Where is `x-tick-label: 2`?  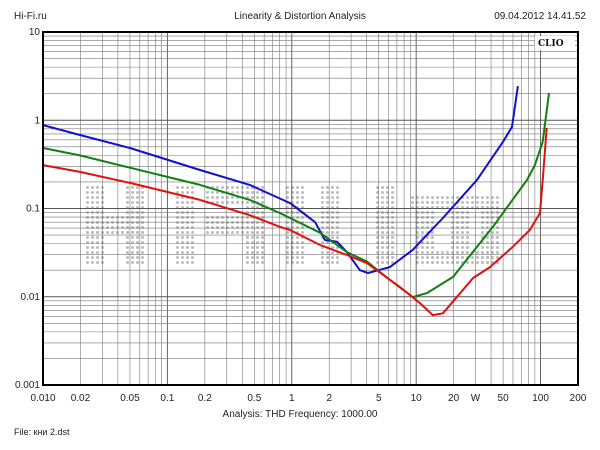
x-tick-label: 2 is located at coordinates (329, 398).